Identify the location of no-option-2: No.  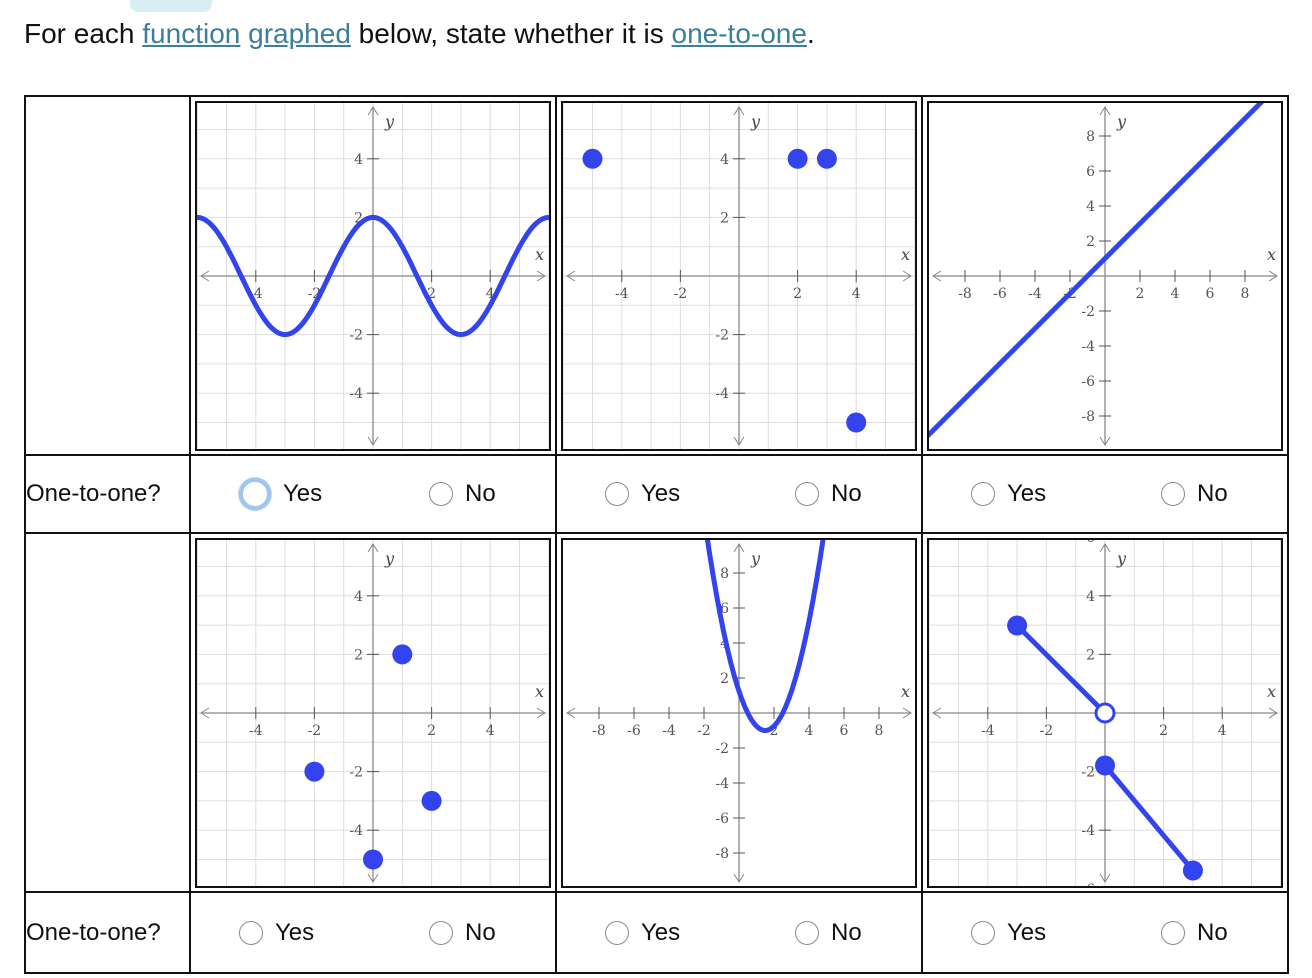
(828, 494).